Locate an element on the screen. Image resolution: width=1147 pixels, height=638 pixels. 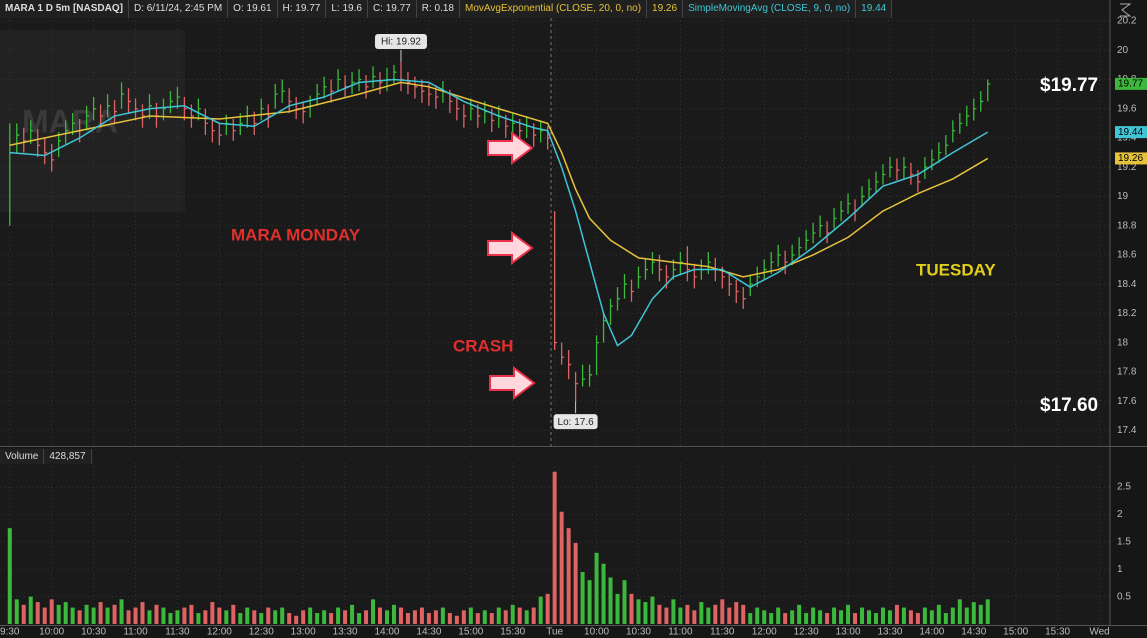
arrow is located at coordinates (510, 148).